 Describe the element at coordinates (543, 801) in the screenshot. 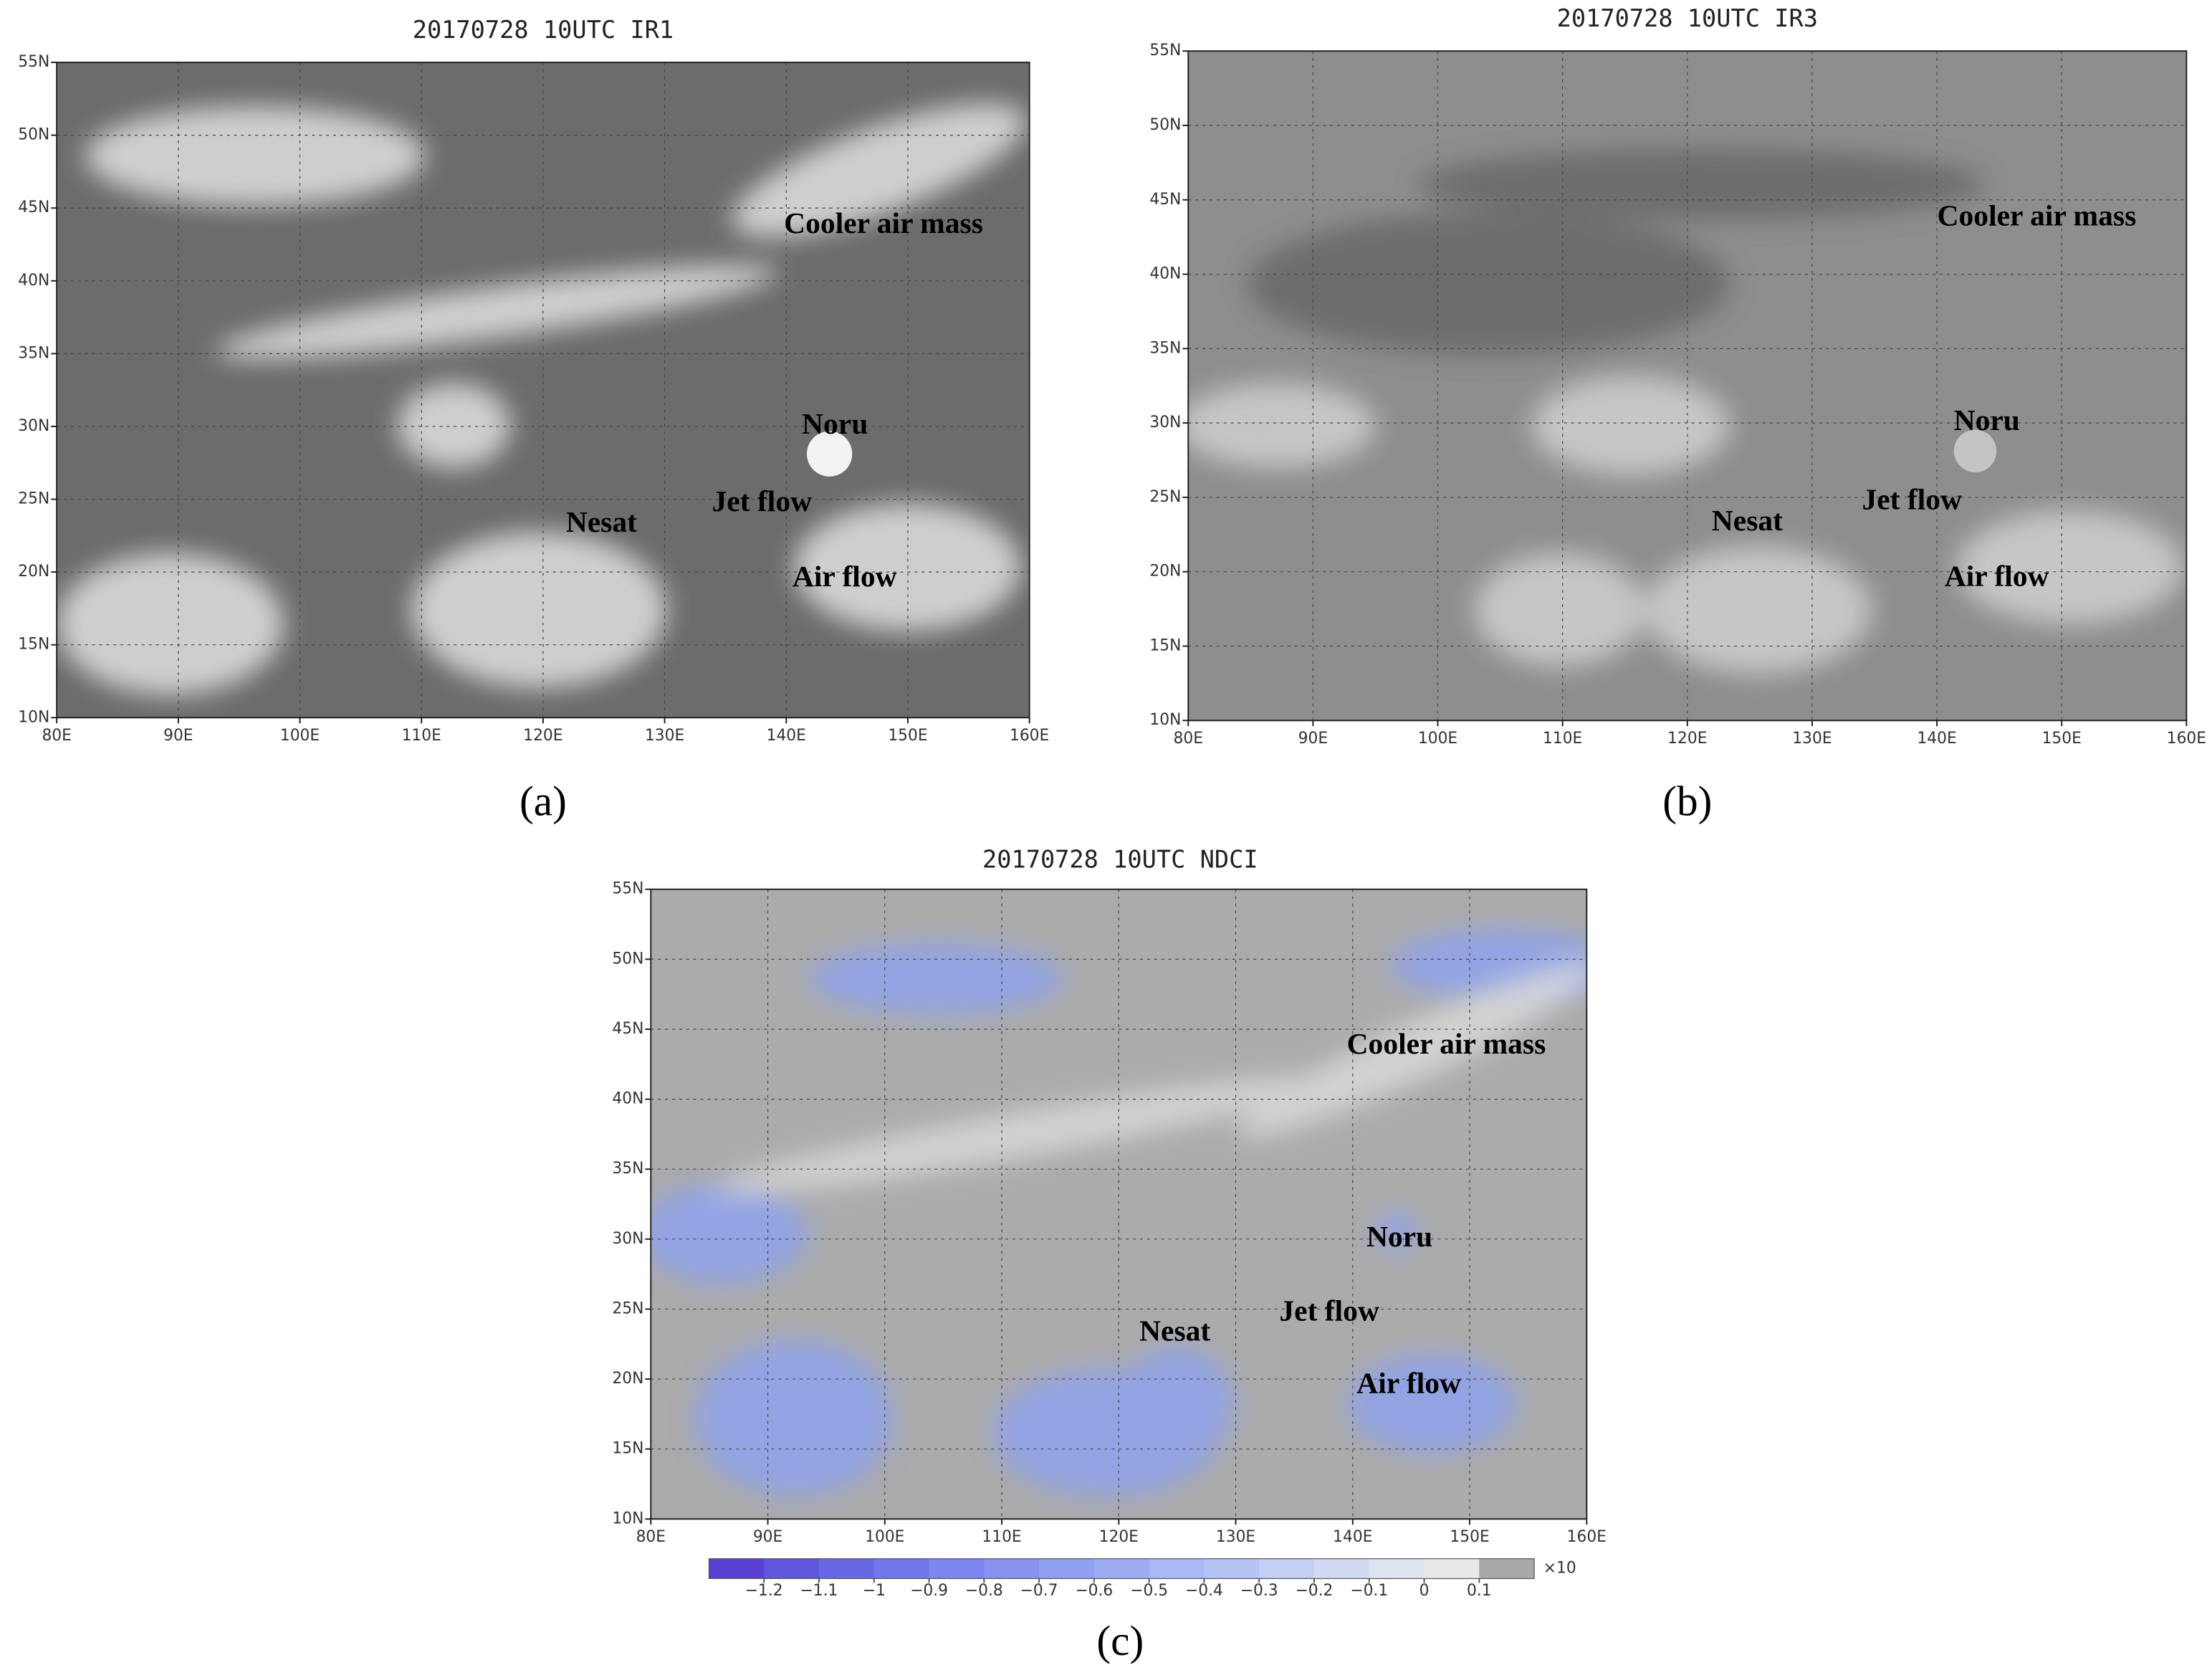

I see `panel-label: (a)` at that location.